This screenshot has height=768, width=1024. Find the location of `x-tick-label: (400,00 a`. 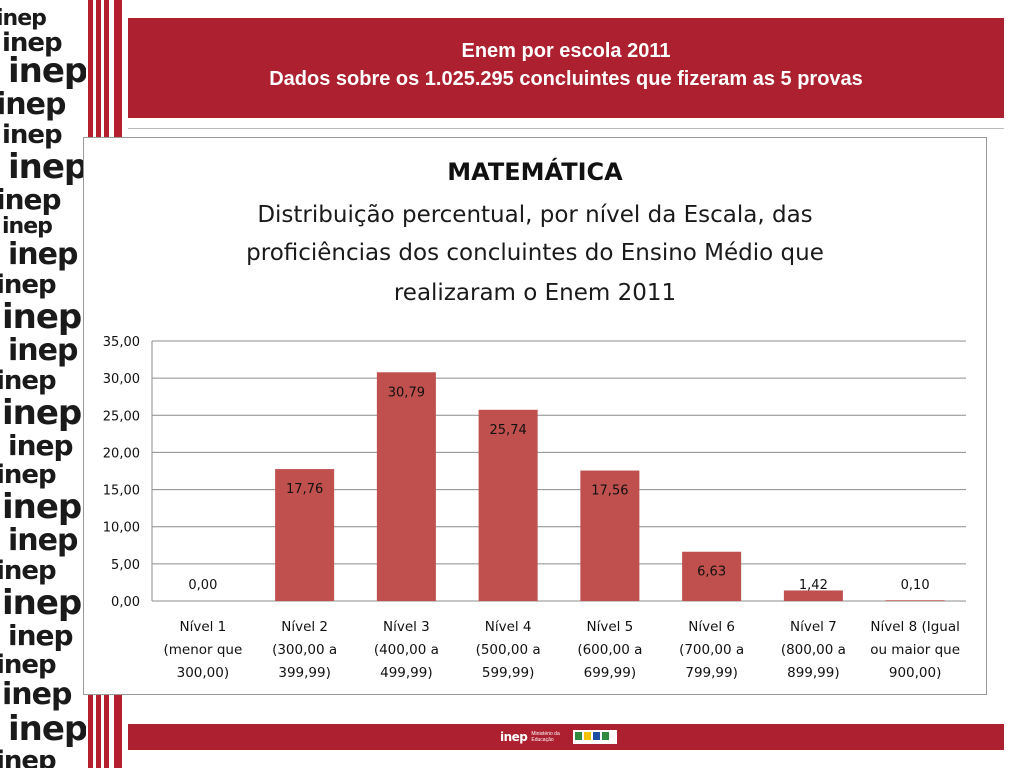

x-tick-label: (400,00 a is located at coordinates (406, 650).